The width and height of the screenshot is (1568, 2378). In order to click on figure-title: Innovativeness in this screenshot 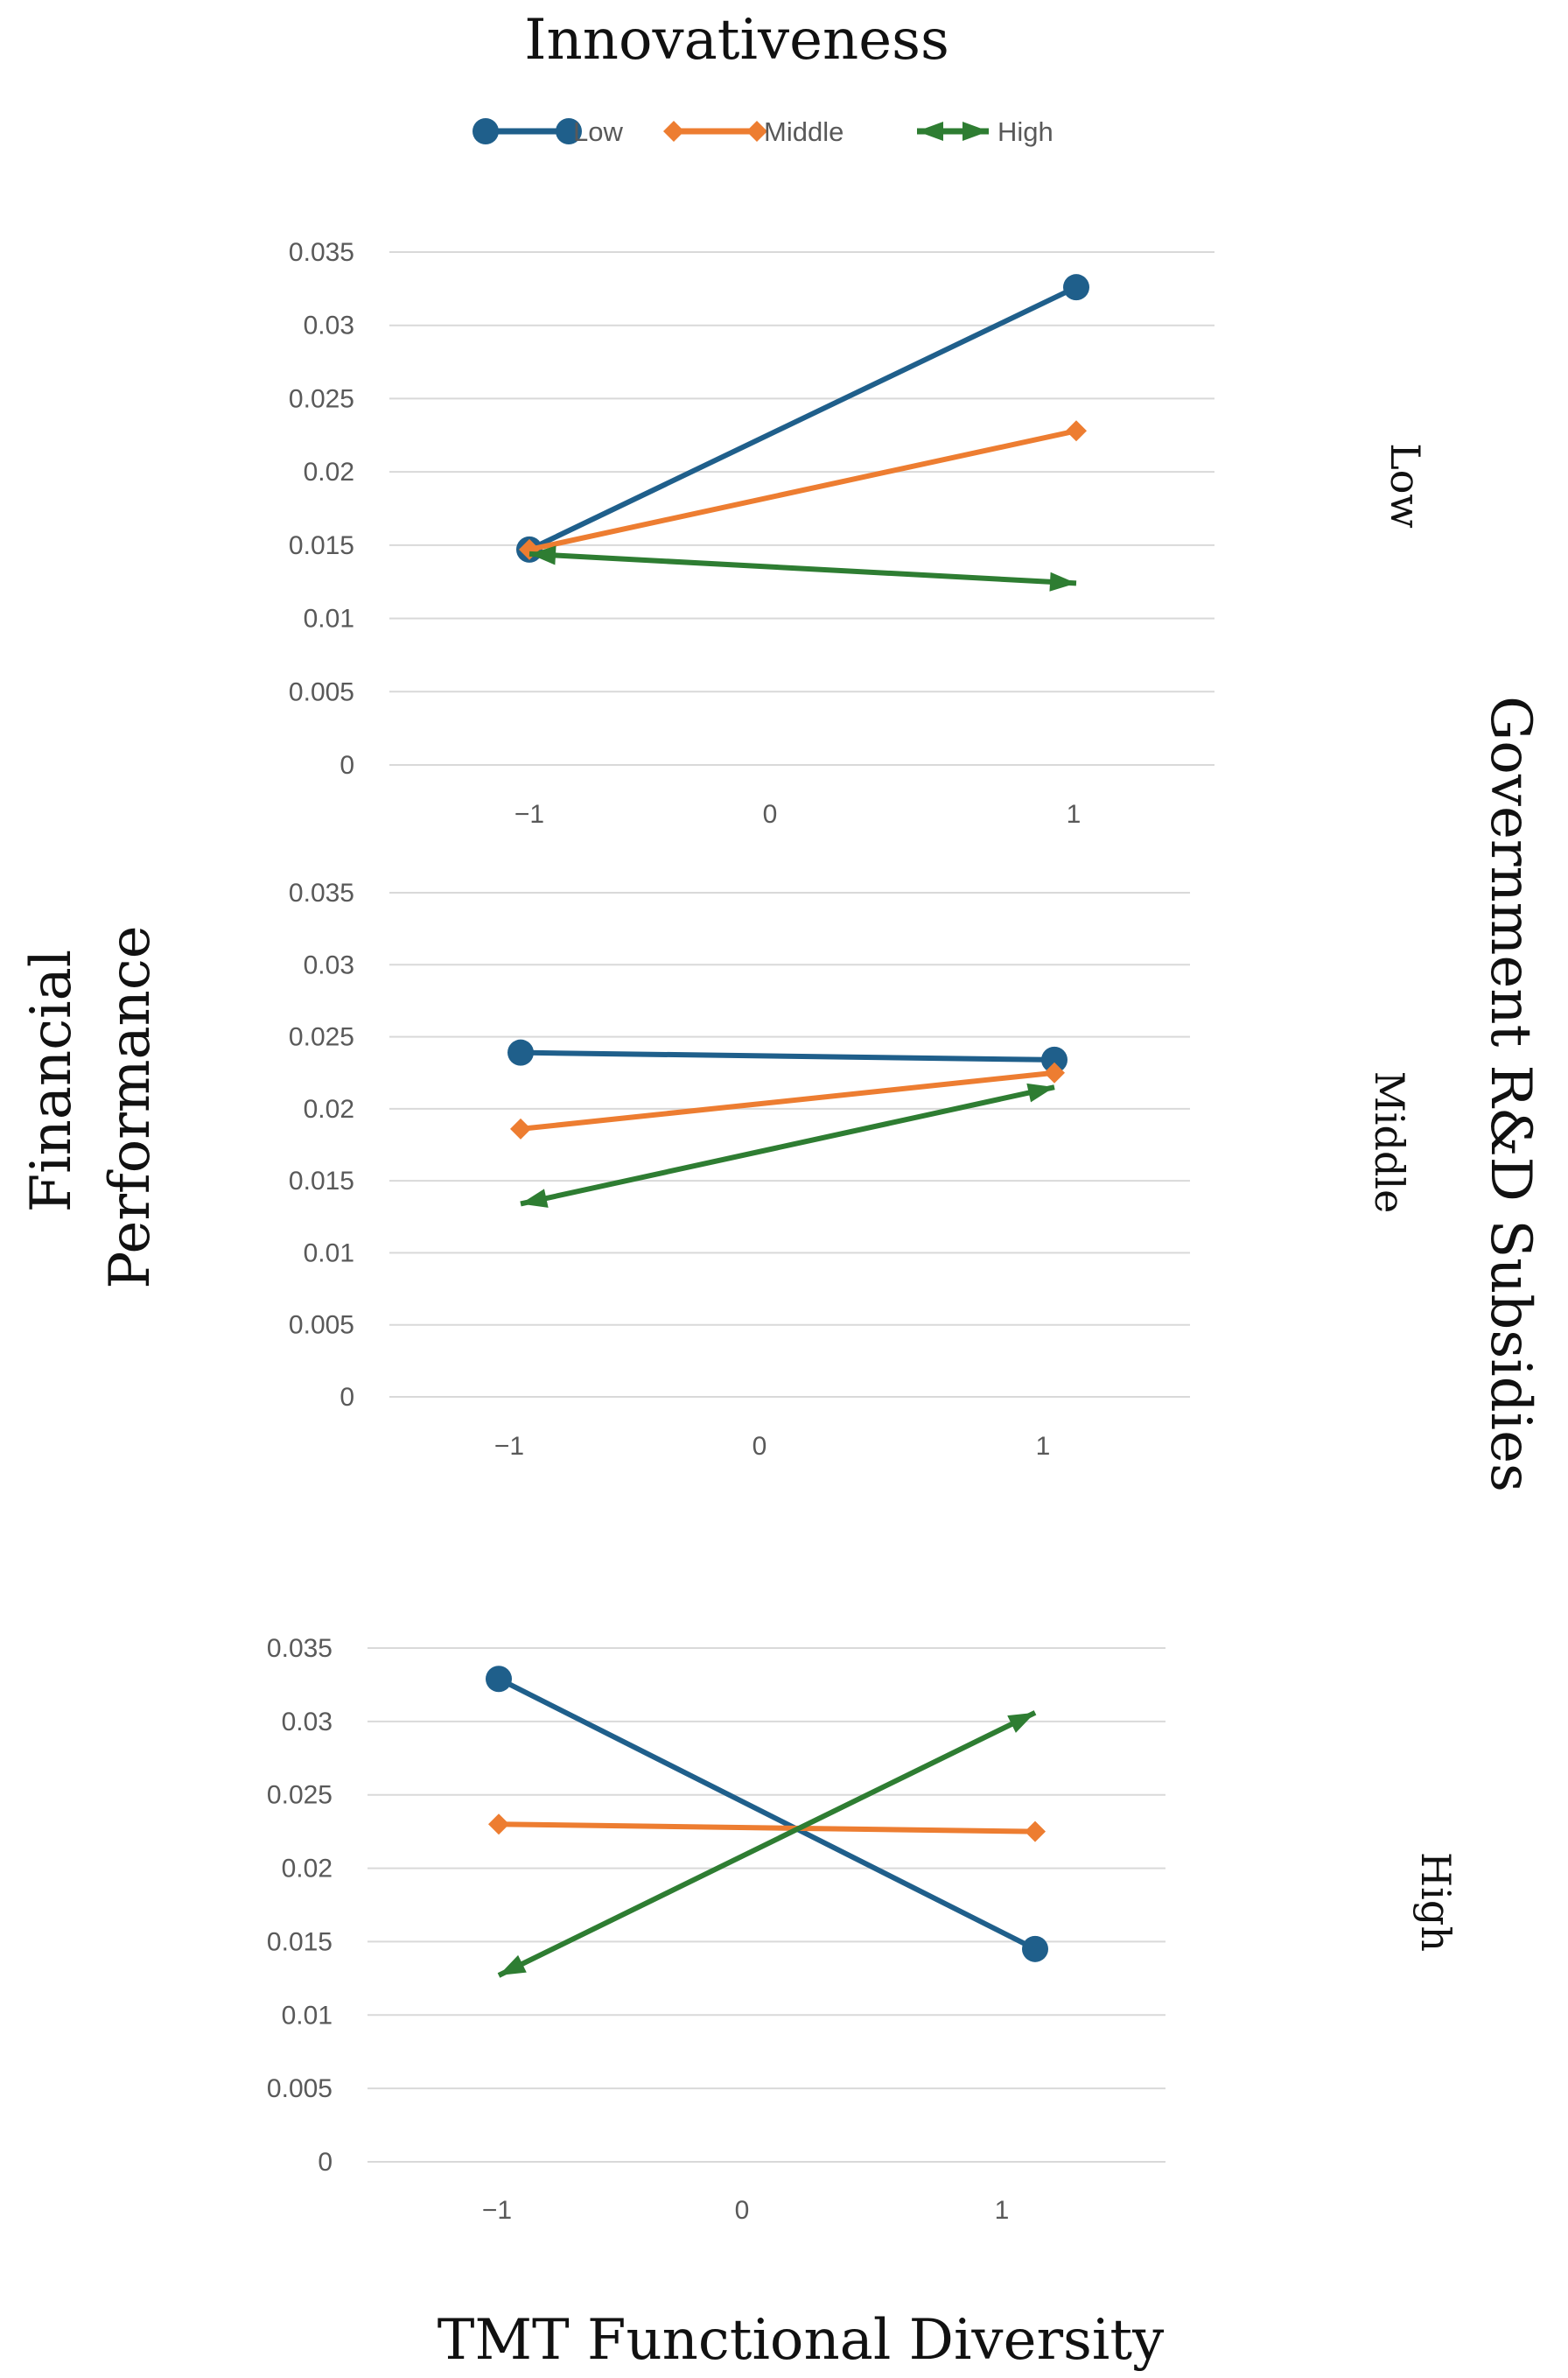, I will do `click(736, 40)`.